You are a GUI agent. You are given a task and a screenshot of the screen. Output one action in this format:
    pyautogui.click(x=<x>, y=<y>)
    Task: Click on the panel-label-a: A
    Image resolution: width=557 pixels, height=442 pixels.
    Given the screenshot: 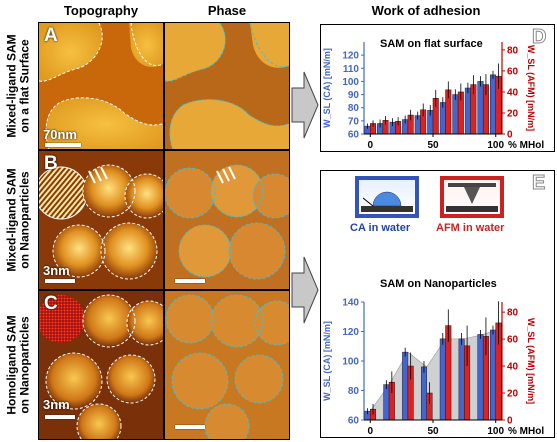 What is the action you would take?
    pyautogui.click(x=51, y=35)
    